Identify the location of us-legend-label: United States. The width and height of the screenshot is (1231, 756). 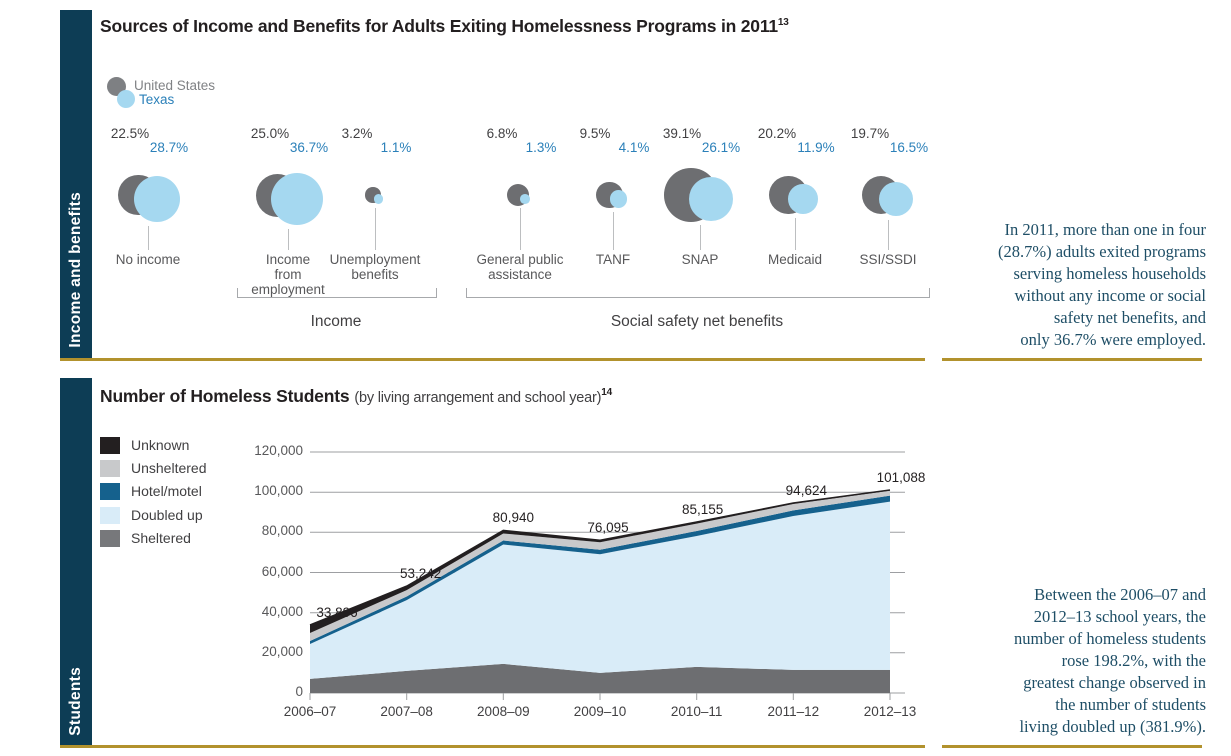
(175, 85).